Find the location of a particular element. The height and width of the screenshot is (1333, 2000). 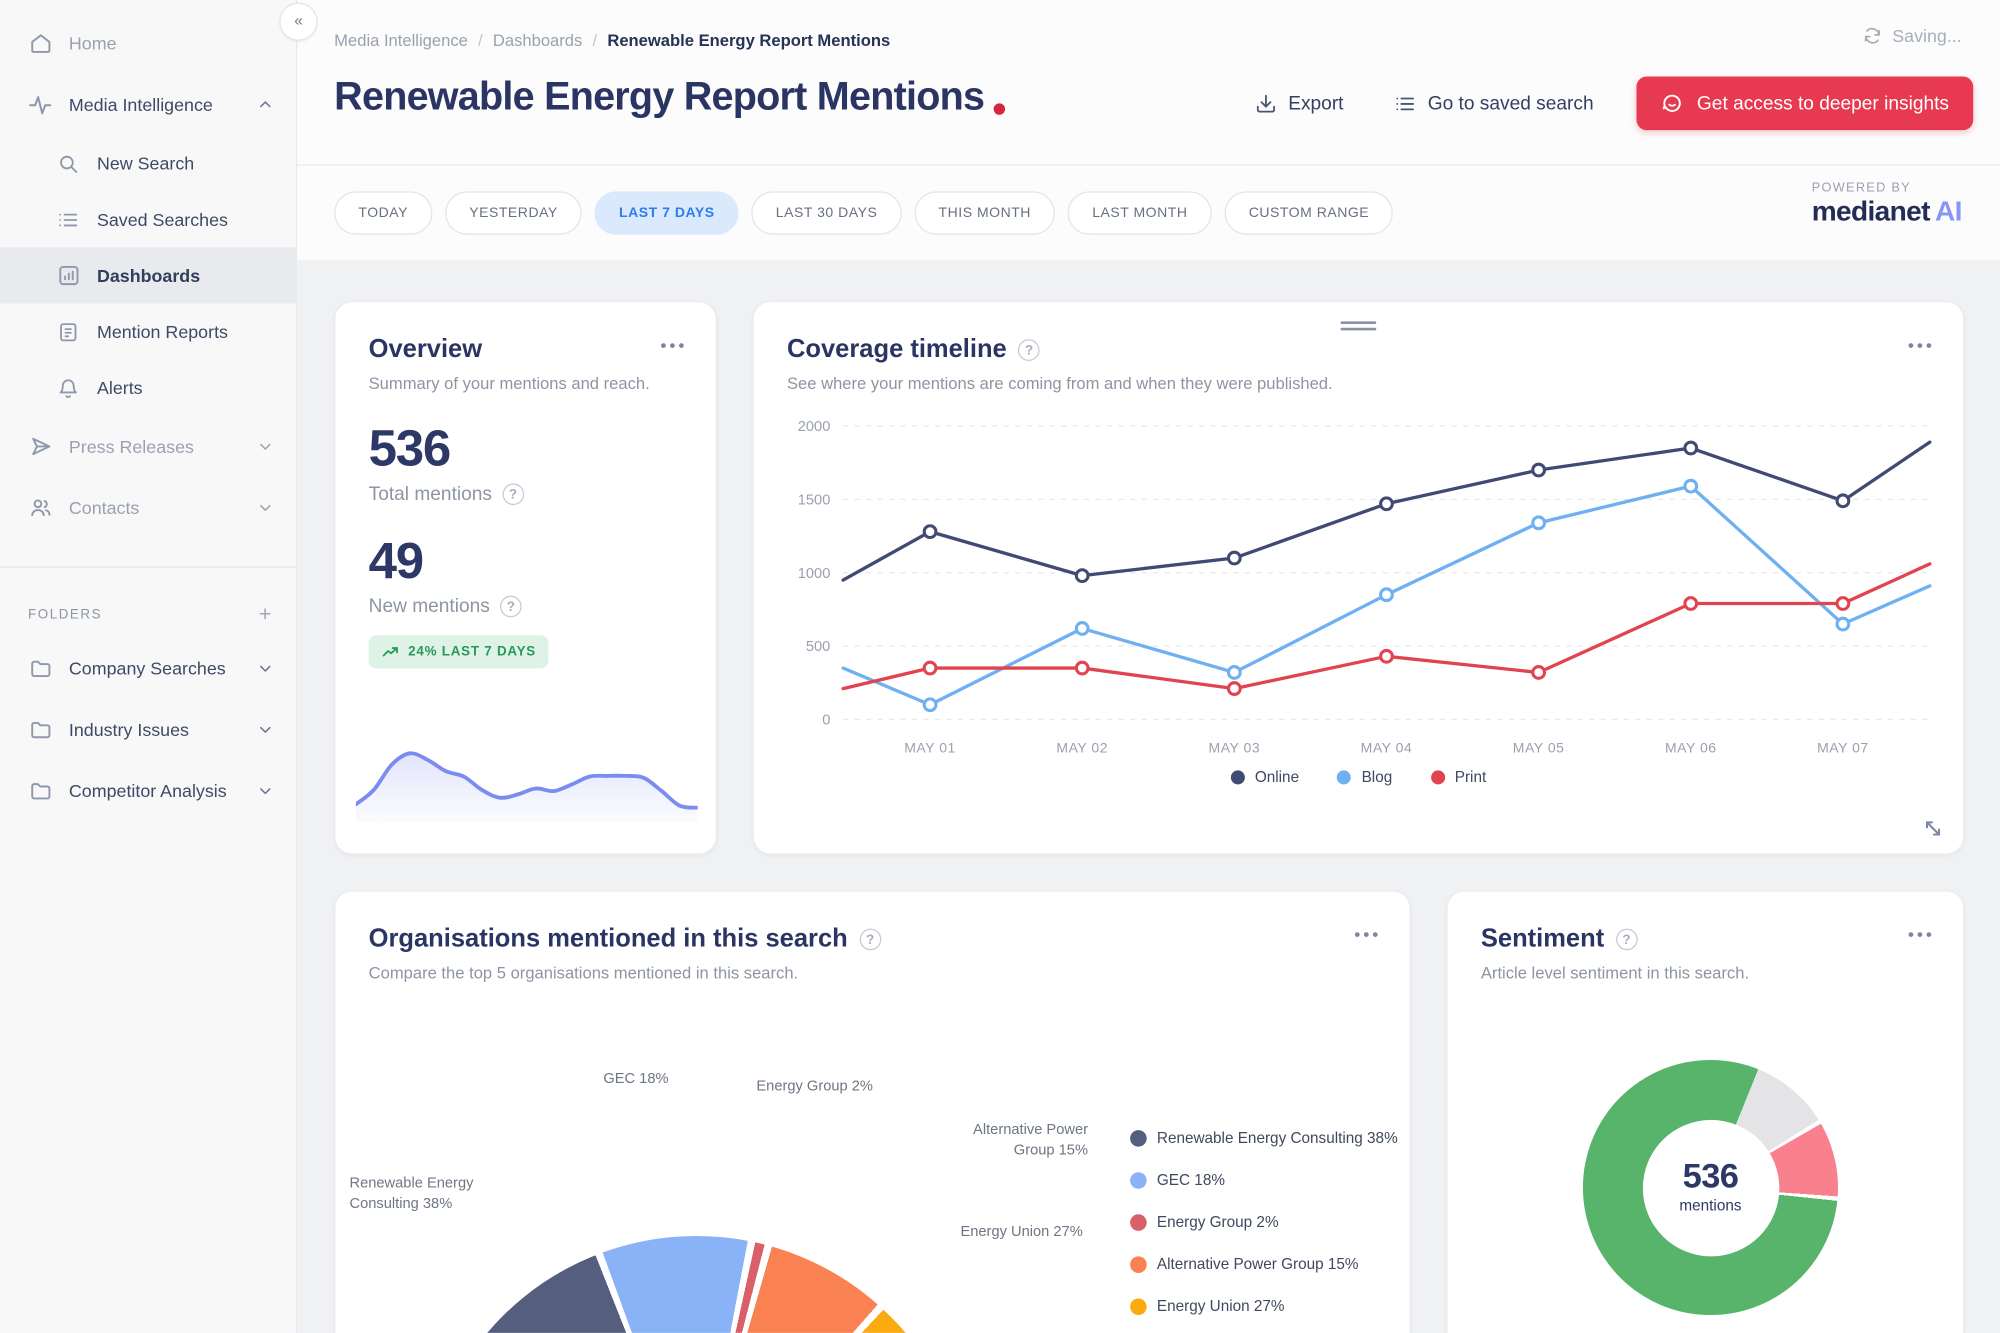

sidebar-collapse-button: « is located at coordinates (298, 21).